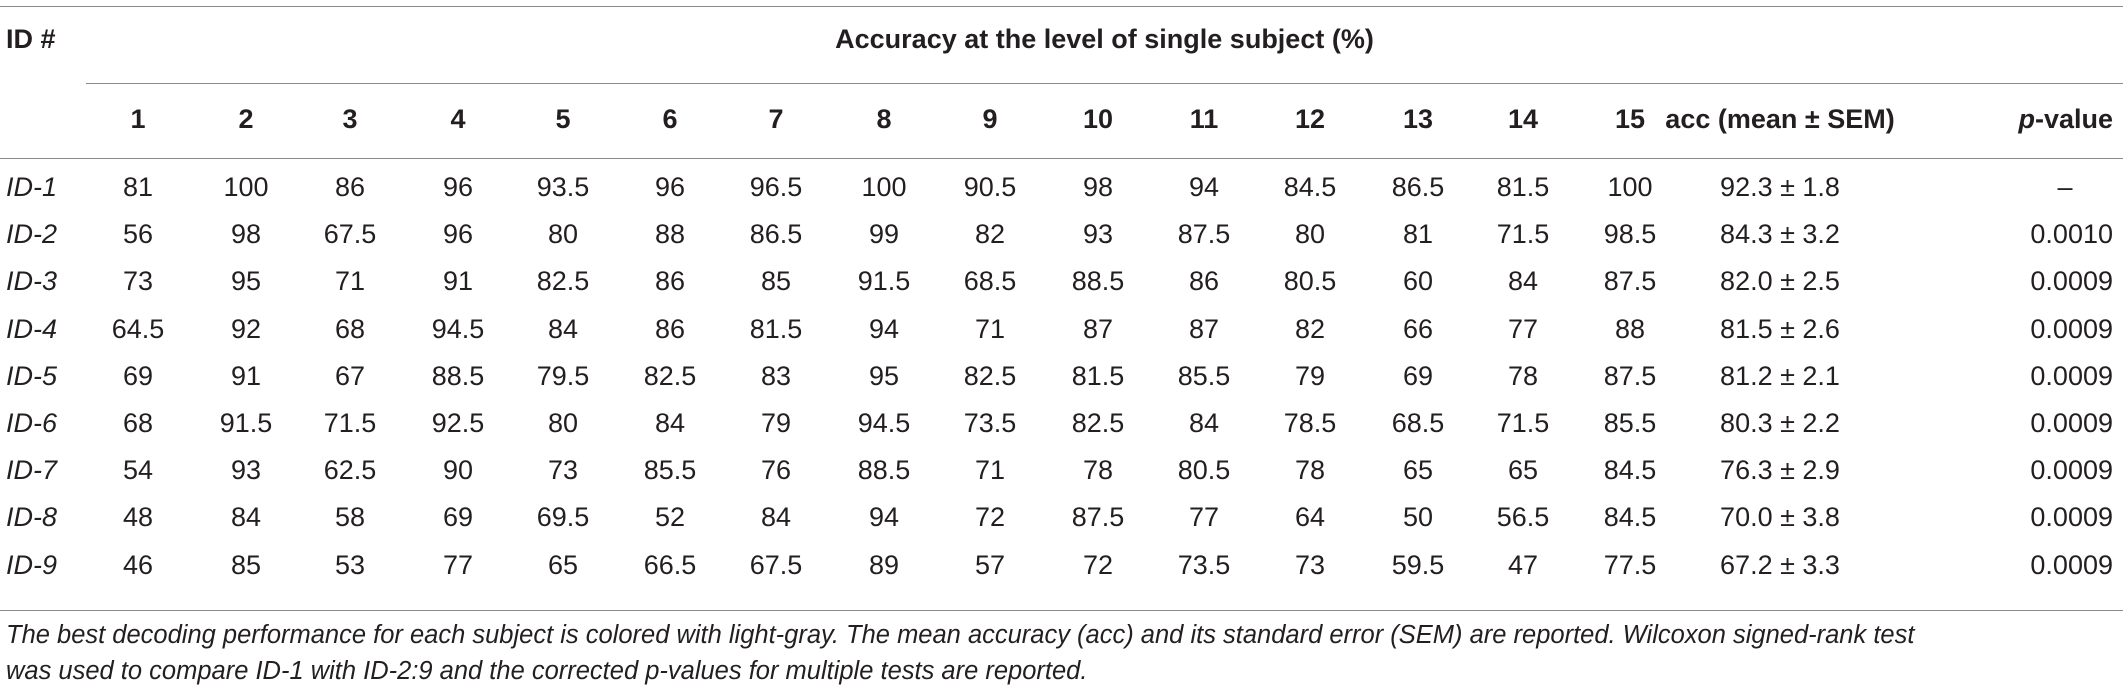 The image size is (2123, 694). What do you see at coordinates (776, 423) in the screenshot?
I see `accuracy-cell: 79` at bounding box center [776, 423].